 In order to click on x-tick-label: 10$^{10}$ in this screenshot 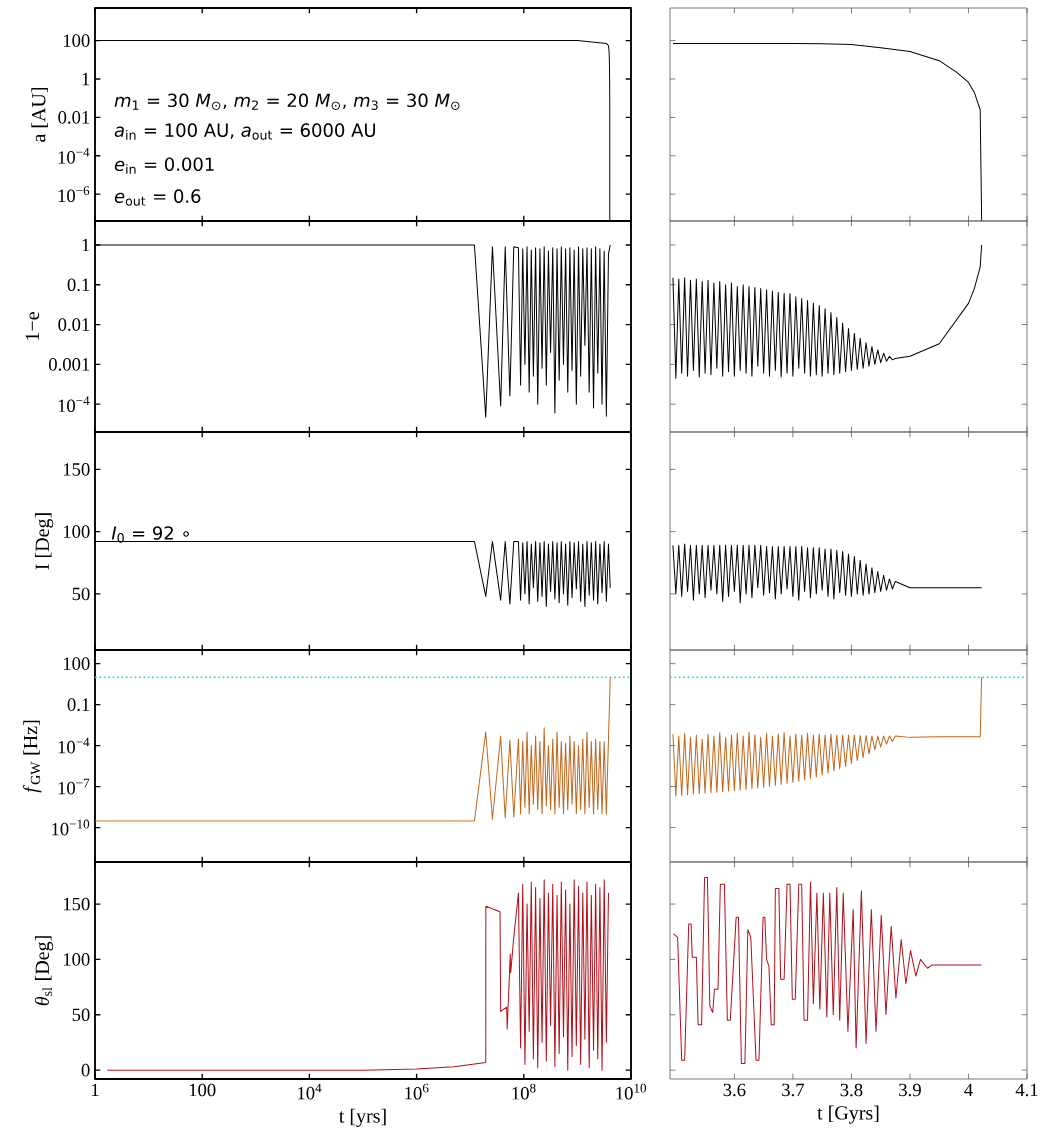, I will do `click(631, 1091)`.